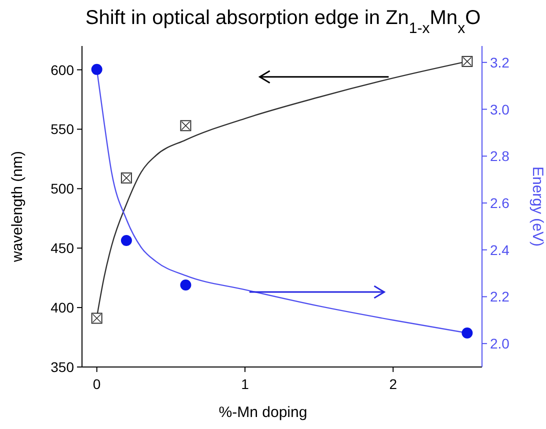  Describe the element at coordinates (537, 206) in the screenshot. I see `y2-axis-title: Energy (eV)` at that location.